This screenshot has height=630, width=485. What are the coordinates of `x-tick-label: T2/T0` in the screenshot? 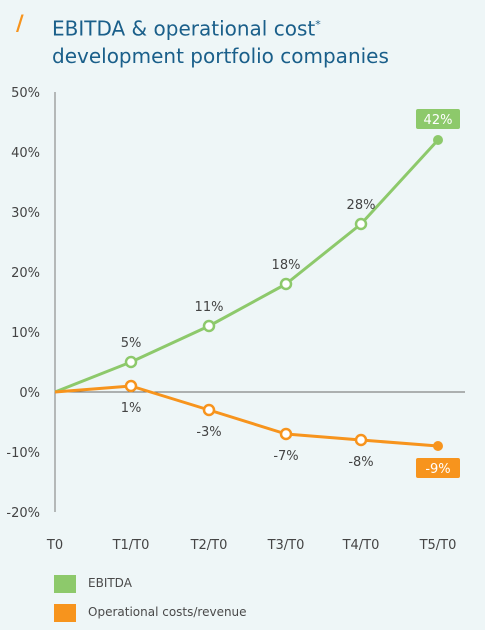 It's located at (209, 545).